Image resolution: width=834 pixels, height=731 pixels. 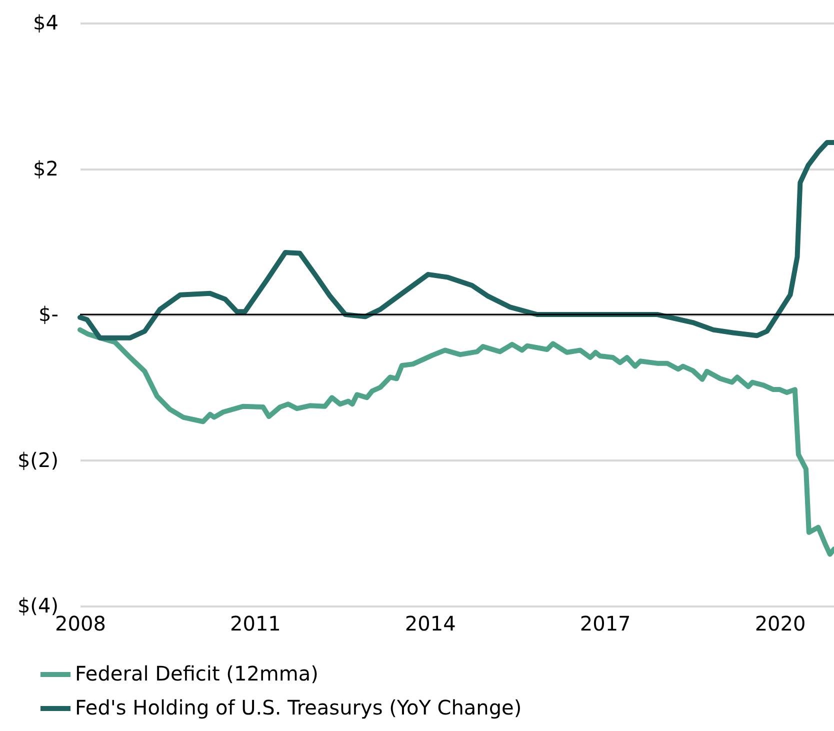 I want to click on legend-label: Fed's Holding of U.S. Treasurys (YoY Change), so click(x=298, y=708).